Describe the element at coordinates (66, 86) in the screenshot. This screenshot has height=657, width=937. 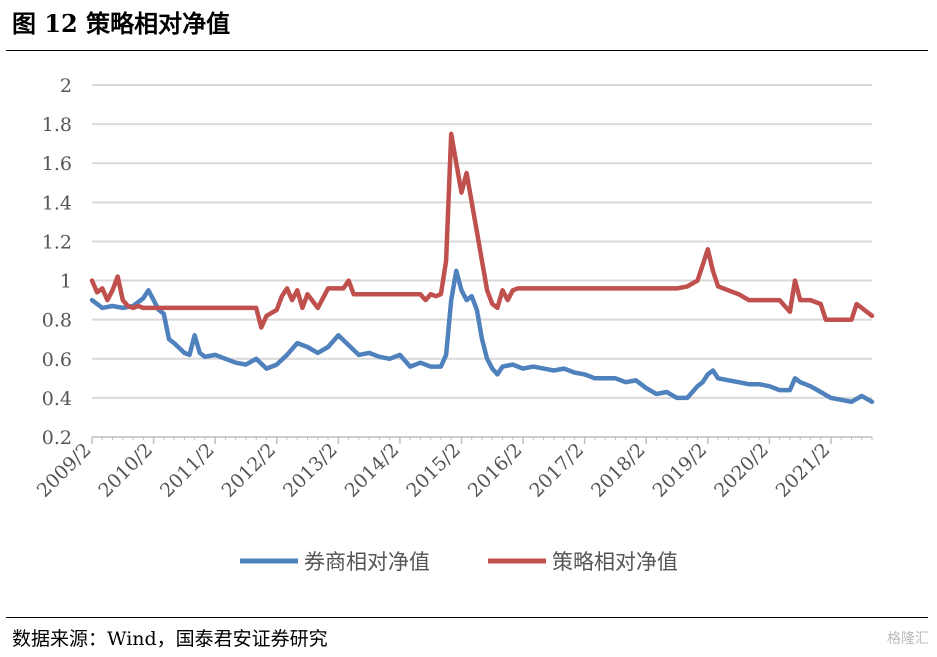
I see `y-tick-label: 2` at that location.